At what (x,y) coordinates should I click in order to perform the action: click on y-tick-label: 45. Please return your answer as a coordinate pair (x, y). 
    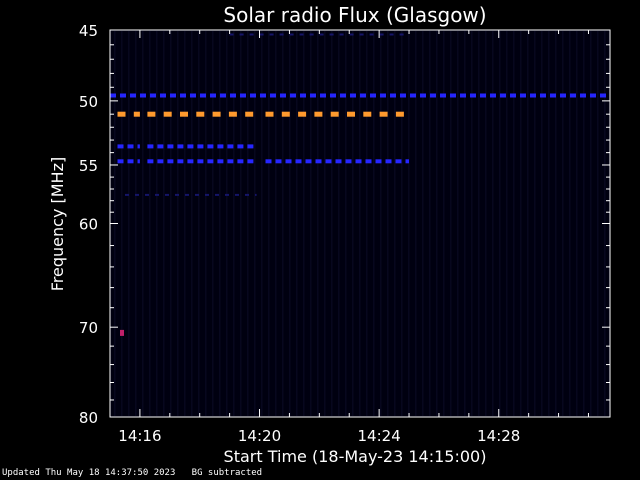
    Looking at the image, I should click on (88, 31).